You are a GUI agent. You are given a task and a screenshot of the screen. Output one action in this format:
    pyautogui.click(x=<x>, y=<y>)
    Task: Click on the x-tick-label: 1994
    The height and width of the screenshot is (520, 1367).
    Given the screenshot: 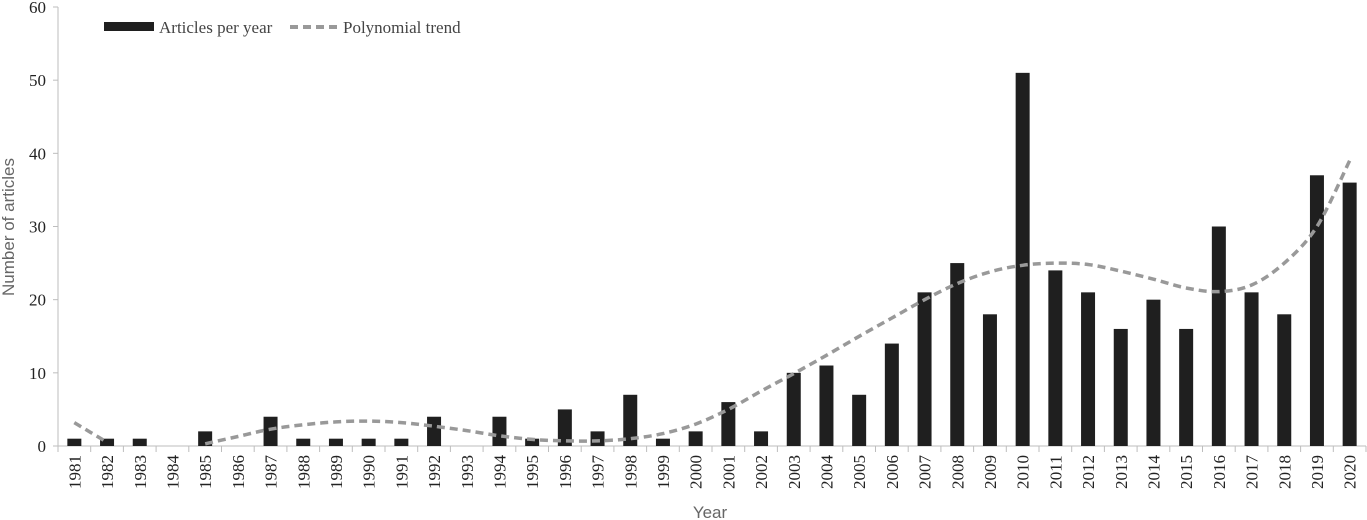 What is the action you would take?
    pyautogui.click(x=499, y=472)
    